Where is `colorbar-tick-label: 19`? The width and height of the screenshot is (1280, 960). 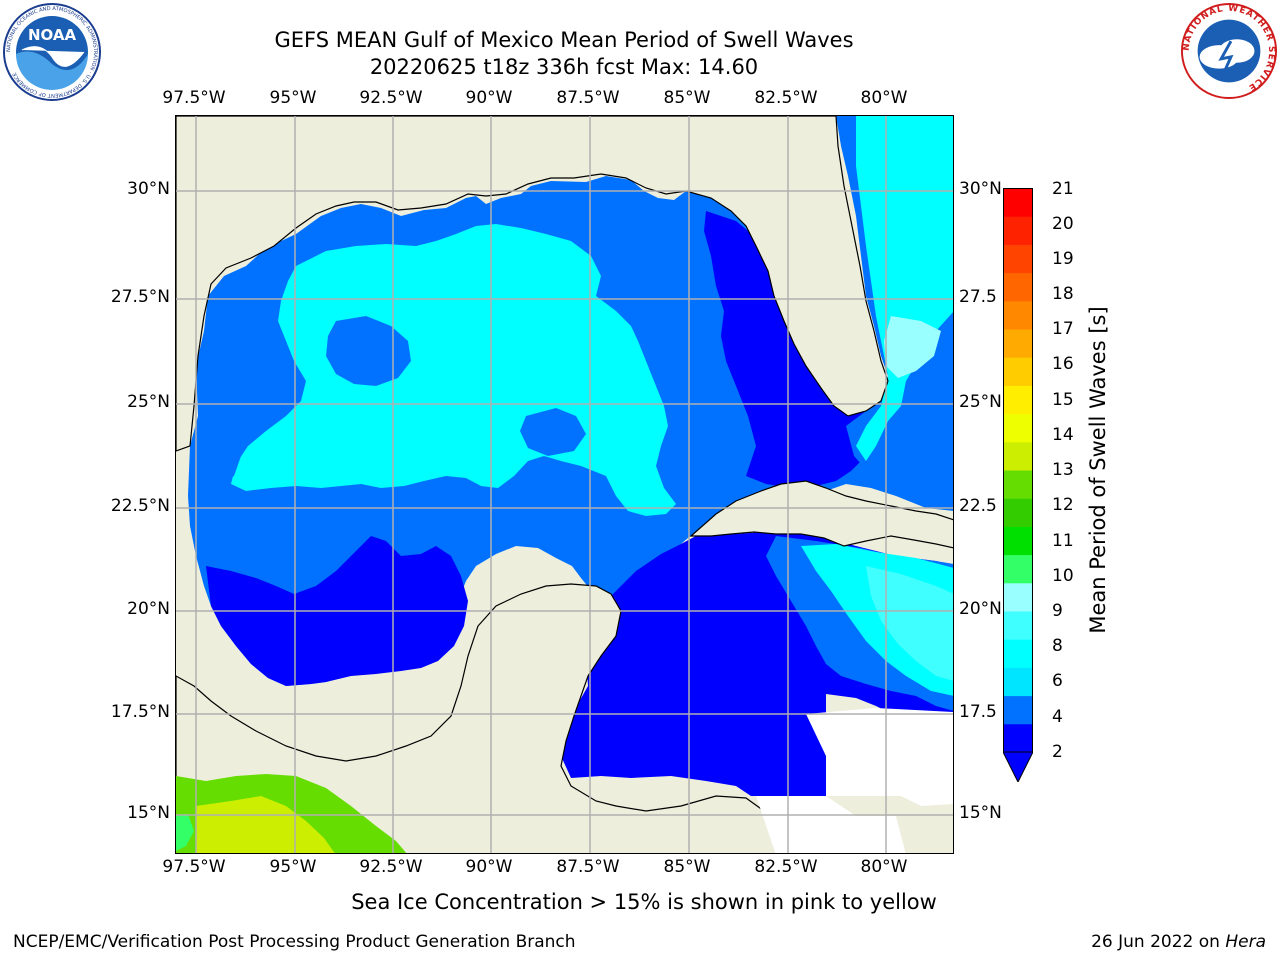
colorbar-tick-label: 19 is located at coordinates (1063, 259).